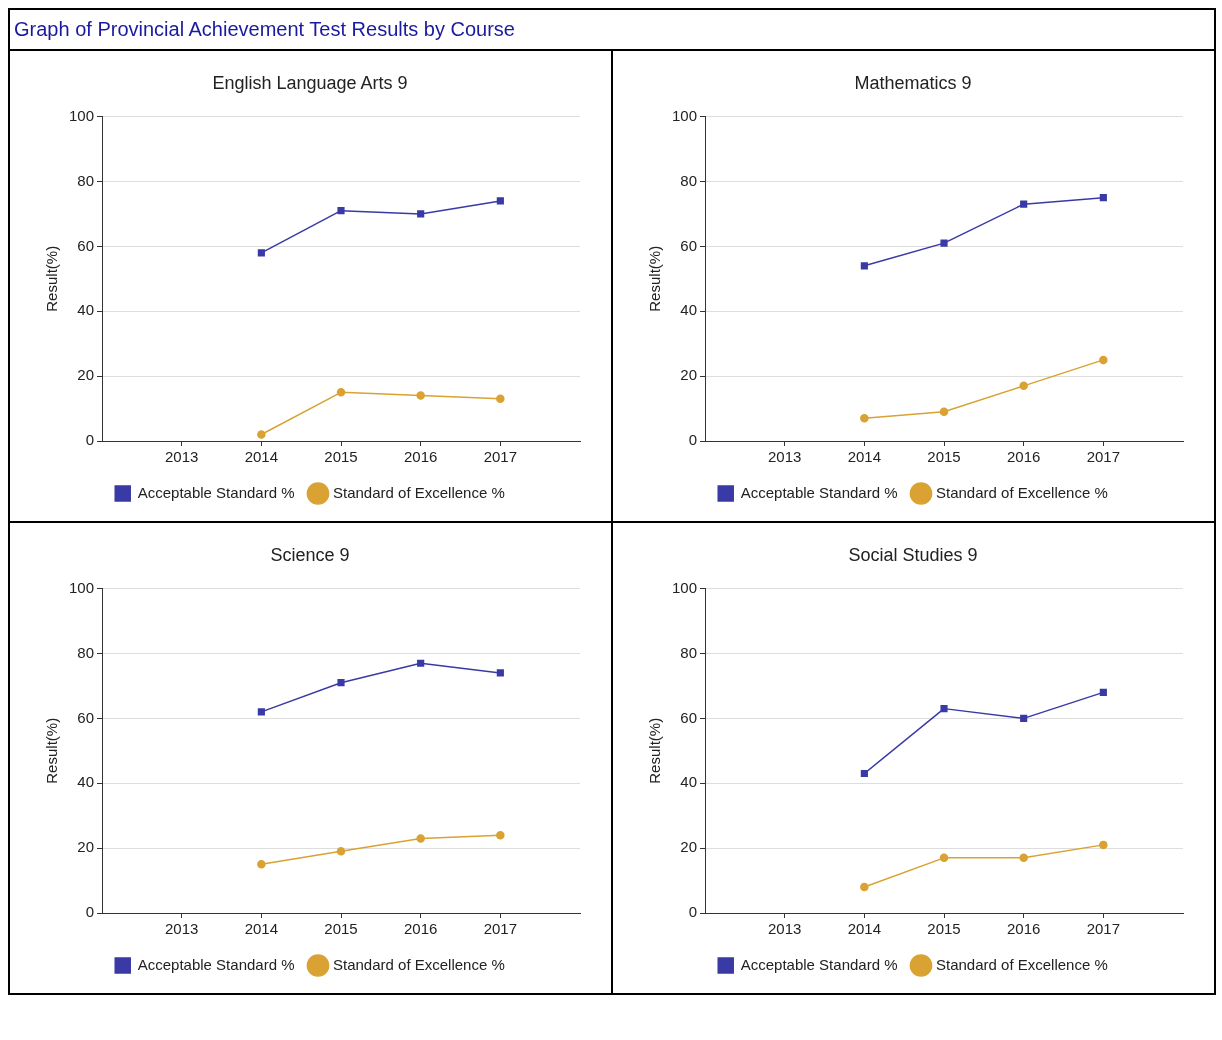  What do you see at coordinates (310, 554) in the screenshot?
I see `chart-title: Science 9` at bounding box center [310, 554].